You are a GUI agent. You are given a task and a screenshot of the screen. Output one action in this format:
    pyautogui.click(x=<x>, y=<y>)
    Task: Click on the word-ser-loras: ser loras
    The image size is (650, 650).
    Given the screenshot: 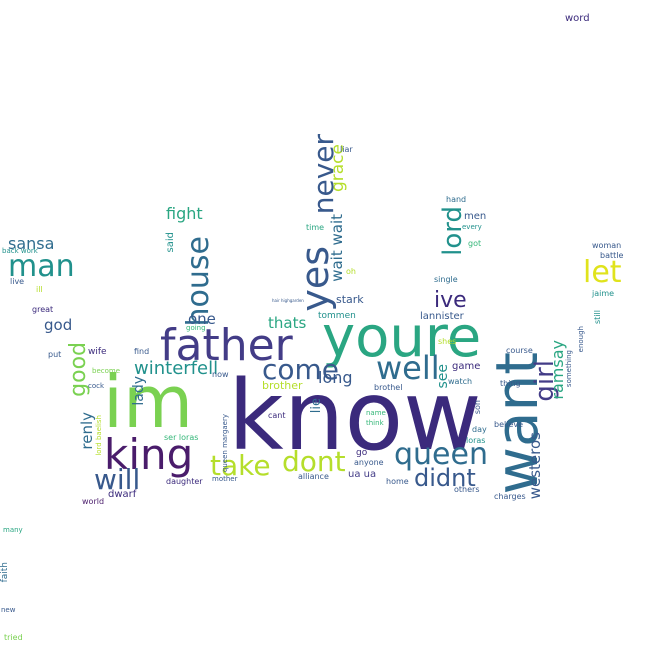 What is the action you would take?
    pyautogui.click(x=181, y=437)
    